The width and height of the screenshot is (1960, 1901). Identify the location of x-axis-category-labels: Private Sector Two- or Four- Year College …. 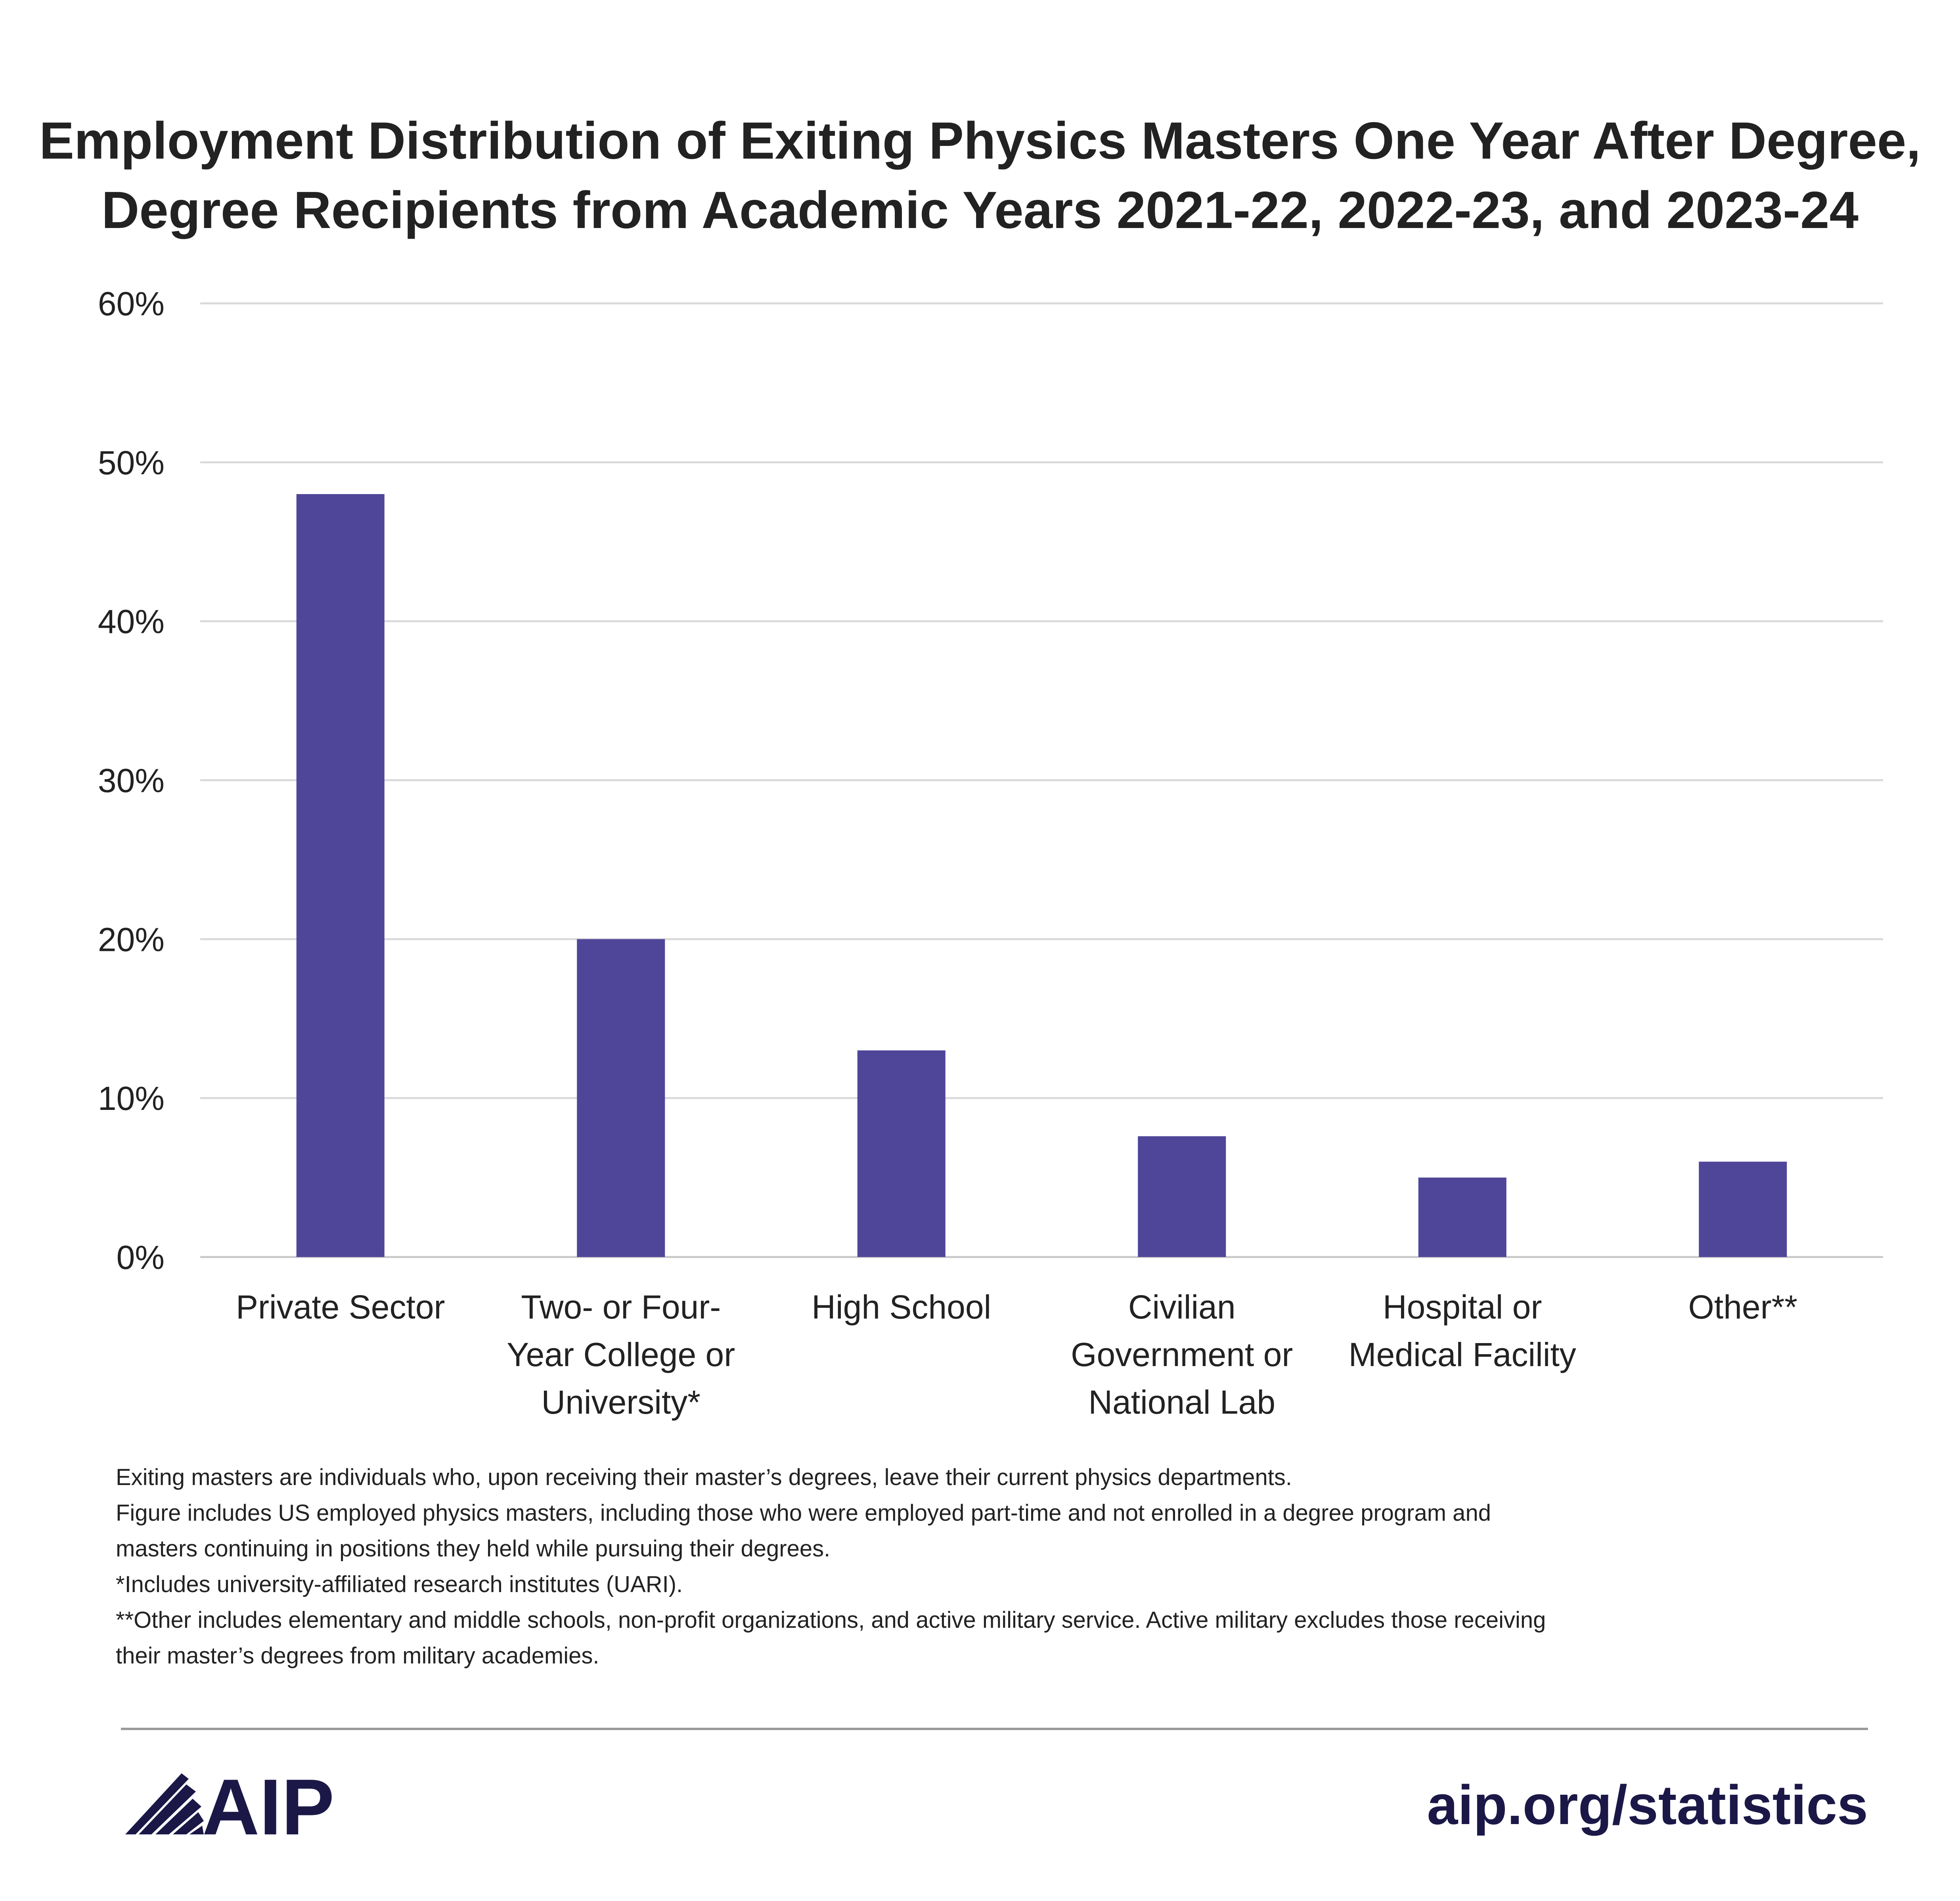
(1016, 1354).